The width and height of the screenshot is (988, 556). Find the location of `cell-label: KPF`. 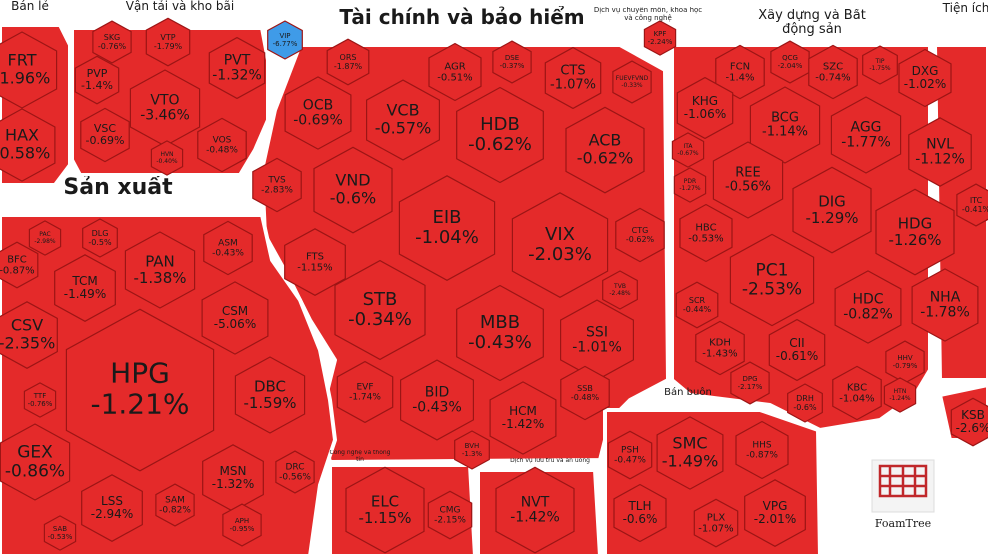

cell-label: KPF is located at coordinates (660, 34).